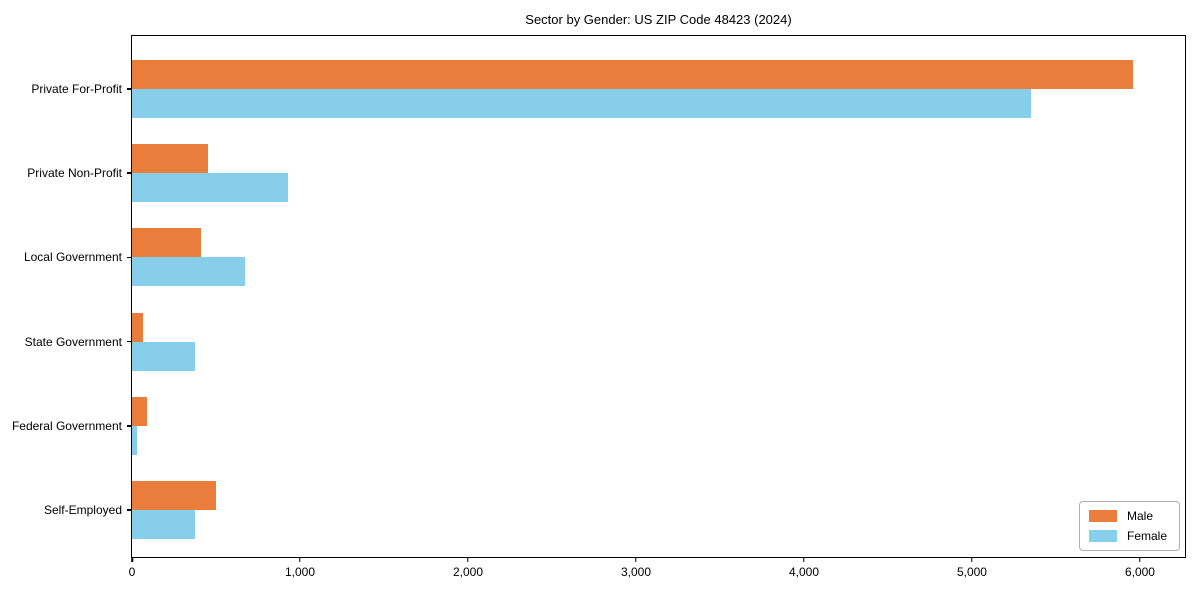  I want to click on x-tick-mark-2000, so click(468, 559).